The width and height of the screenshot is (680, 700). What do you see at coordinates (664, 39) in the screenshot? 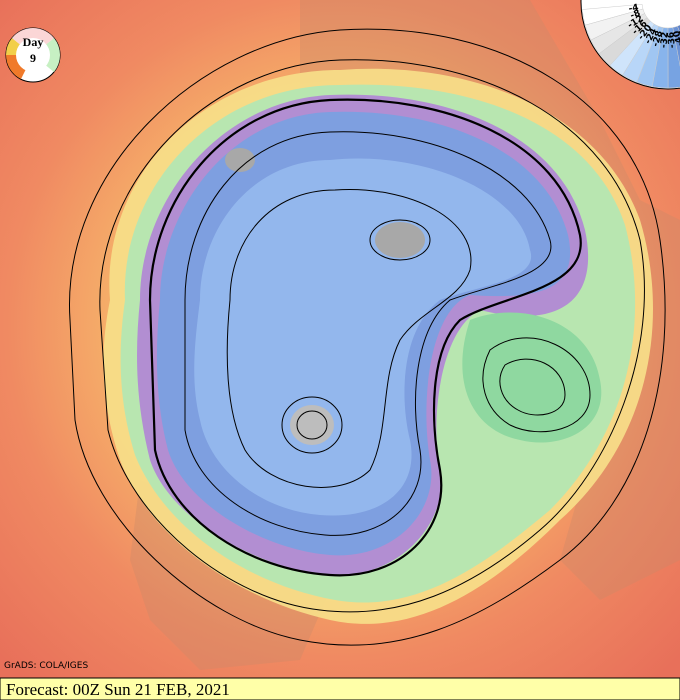
I see `legend-label: -32` at bounding box center [664, 39].